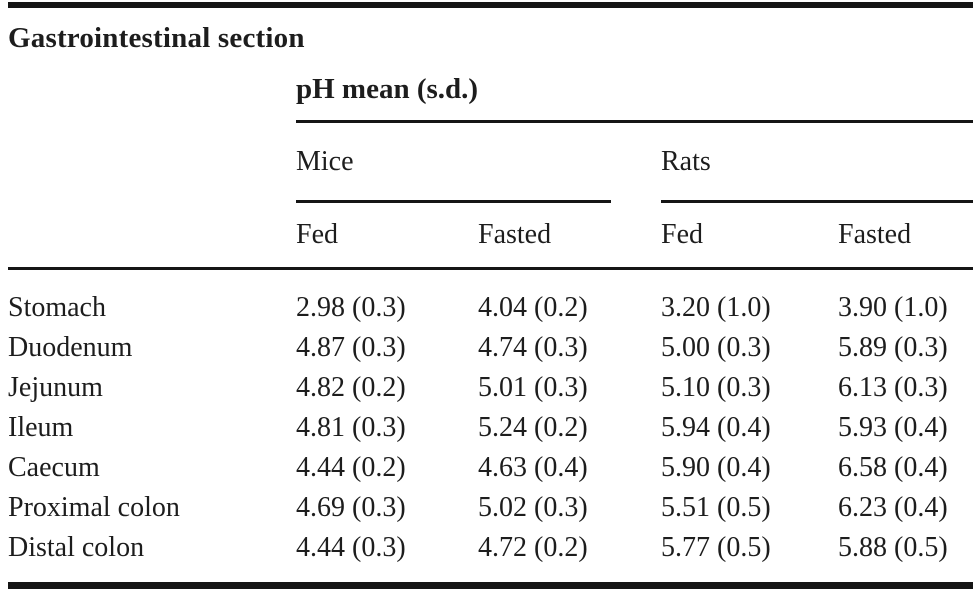  Describe the element at coordinates (453, 201) in the screenshot. I see `mice-group-rule` at that location.